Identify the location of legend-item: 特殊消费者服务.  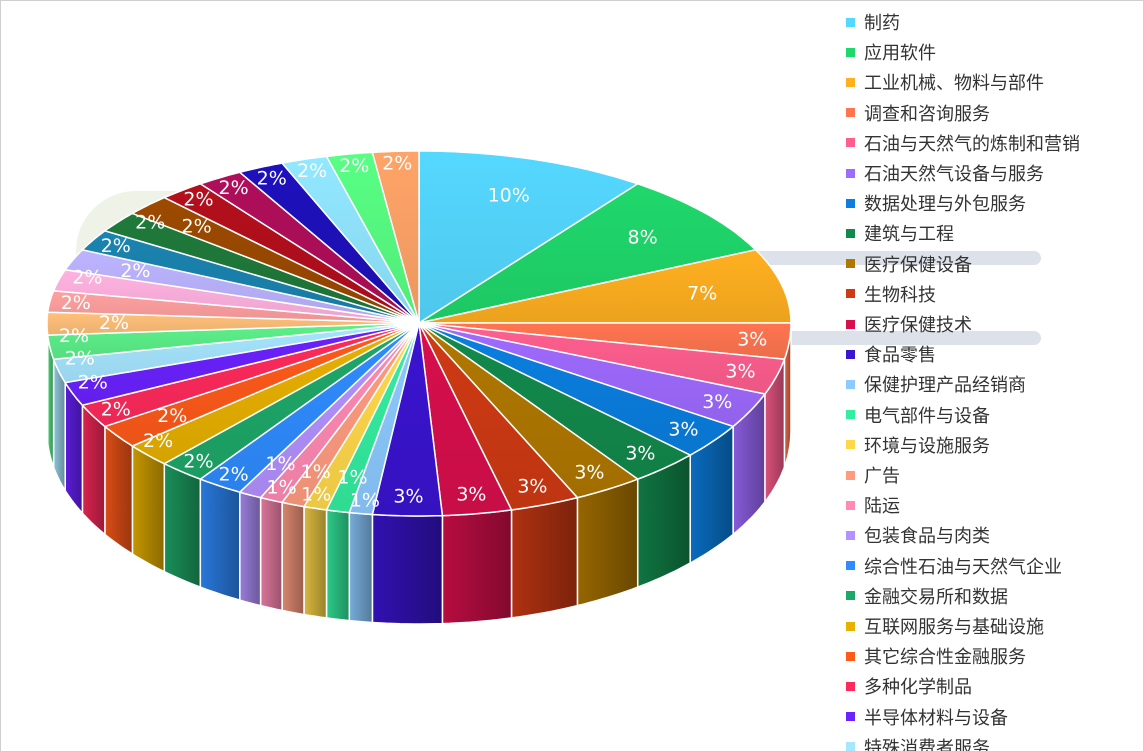
(918, 741).